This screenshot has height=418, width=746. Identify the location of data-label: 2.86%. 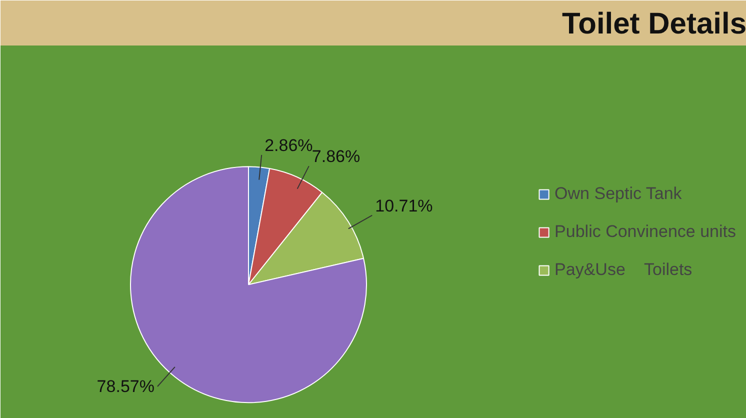
(288, 145).